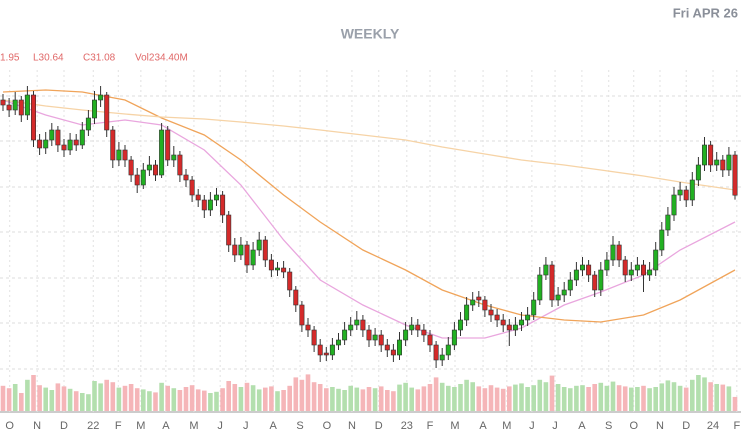 The image size is (741, 442). I want to click on header-volume: Vol234.40M, so click(161, 58).